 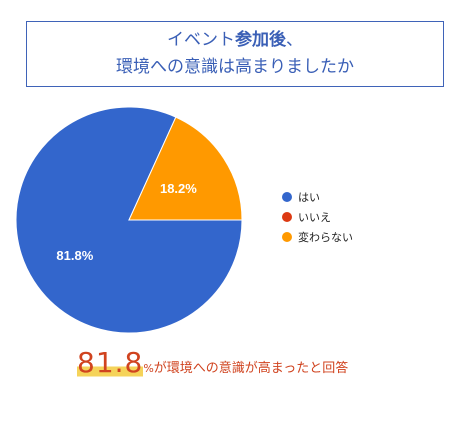 I want to click on slice-label-3: 18.2%, so click(x=178, y=188).